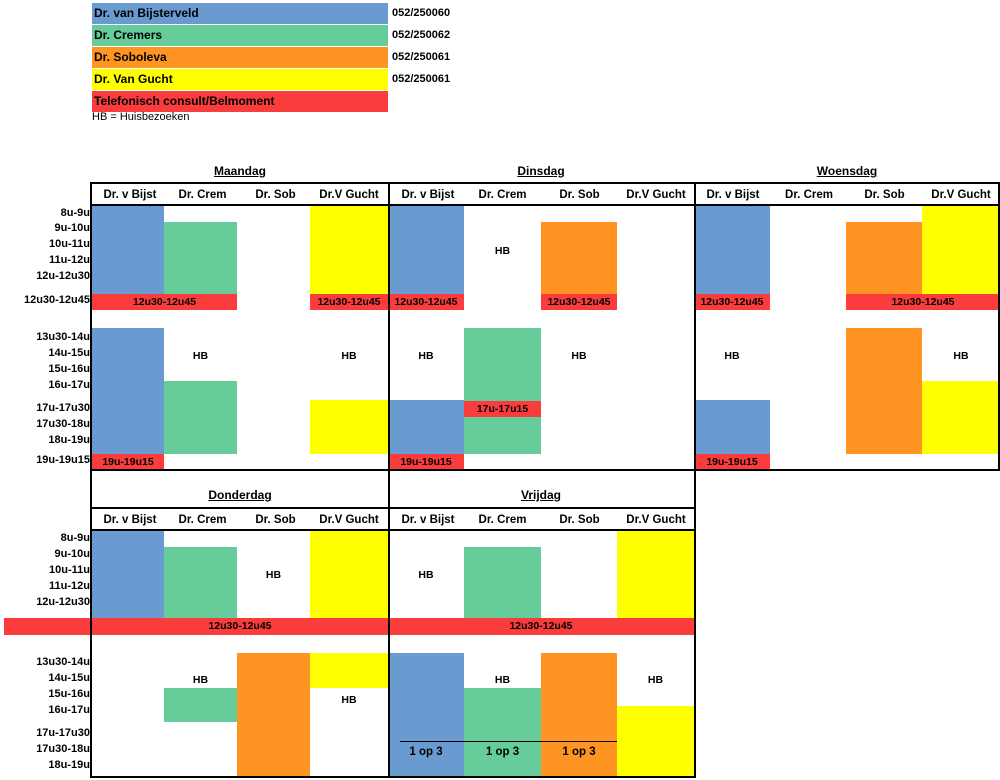 This screenshot has height=780, width=1000. I want to click on block-tue-bijst-am, so click(426, 250).